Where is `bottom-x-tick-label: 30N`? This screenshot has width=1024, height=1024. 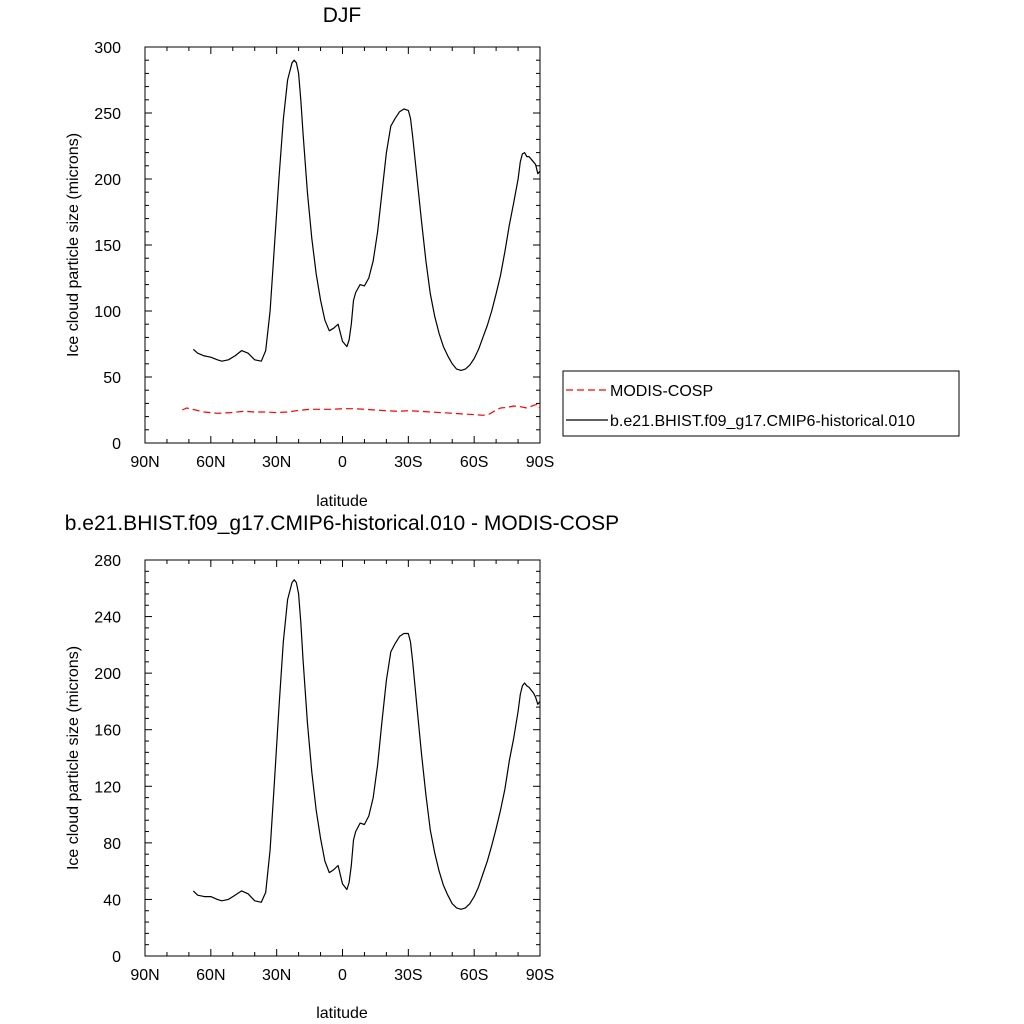 bottom-x-tick-label: 30N is located at coordinates (276, 975).